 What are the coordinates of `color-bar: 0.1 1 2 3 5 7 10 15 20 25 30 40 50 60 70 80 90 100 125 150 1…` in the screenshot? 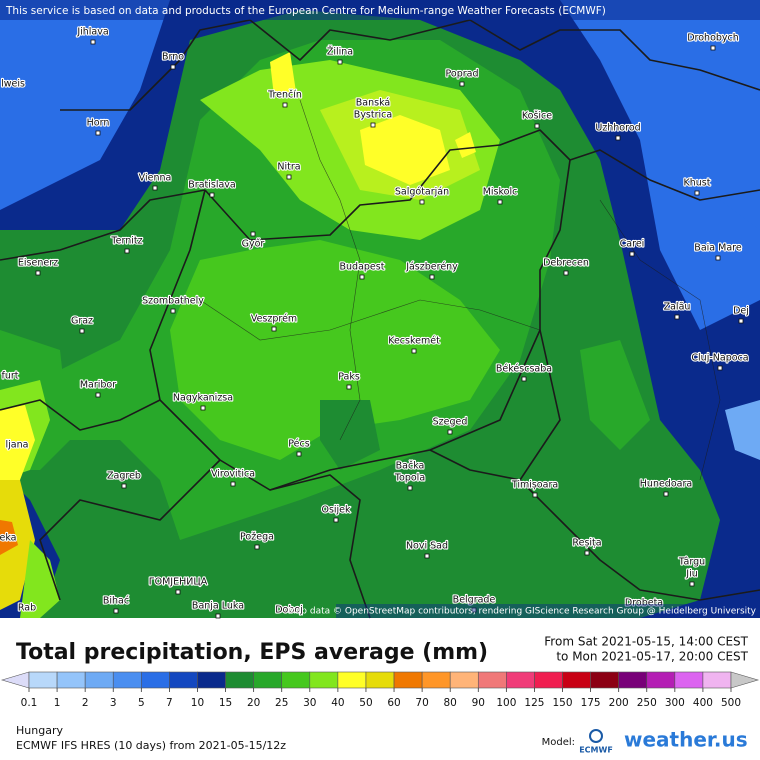 It's located at (380, 690).